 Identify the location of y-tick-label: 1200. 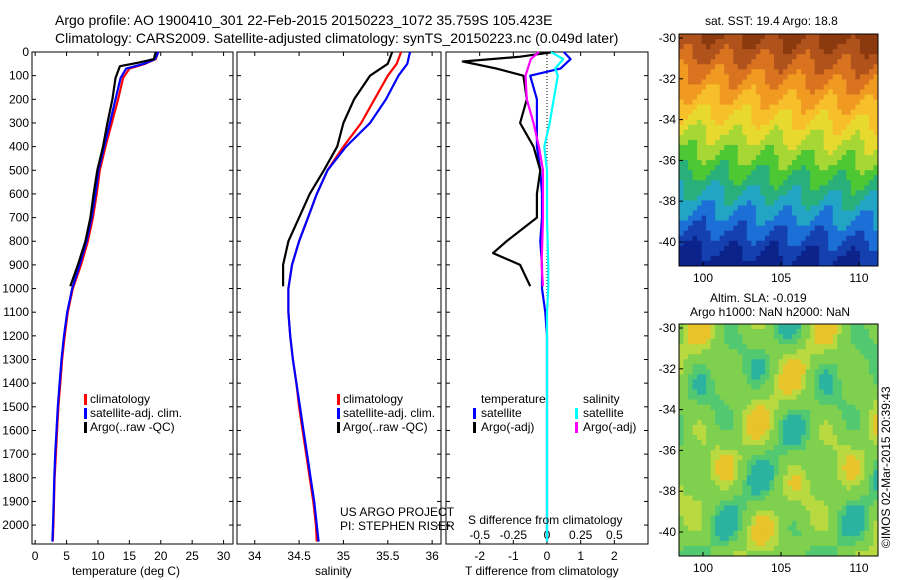
(15, 336).